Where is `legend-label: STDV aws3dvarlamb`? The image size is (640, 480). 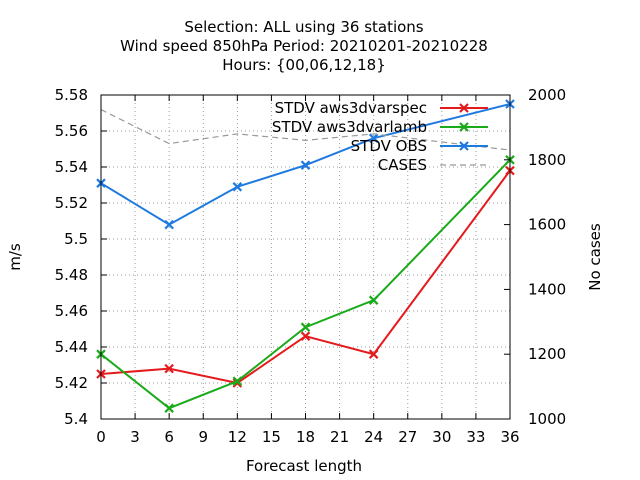
legend-label: STDV aws3dvarlamb is located at coordinates (349, 127).